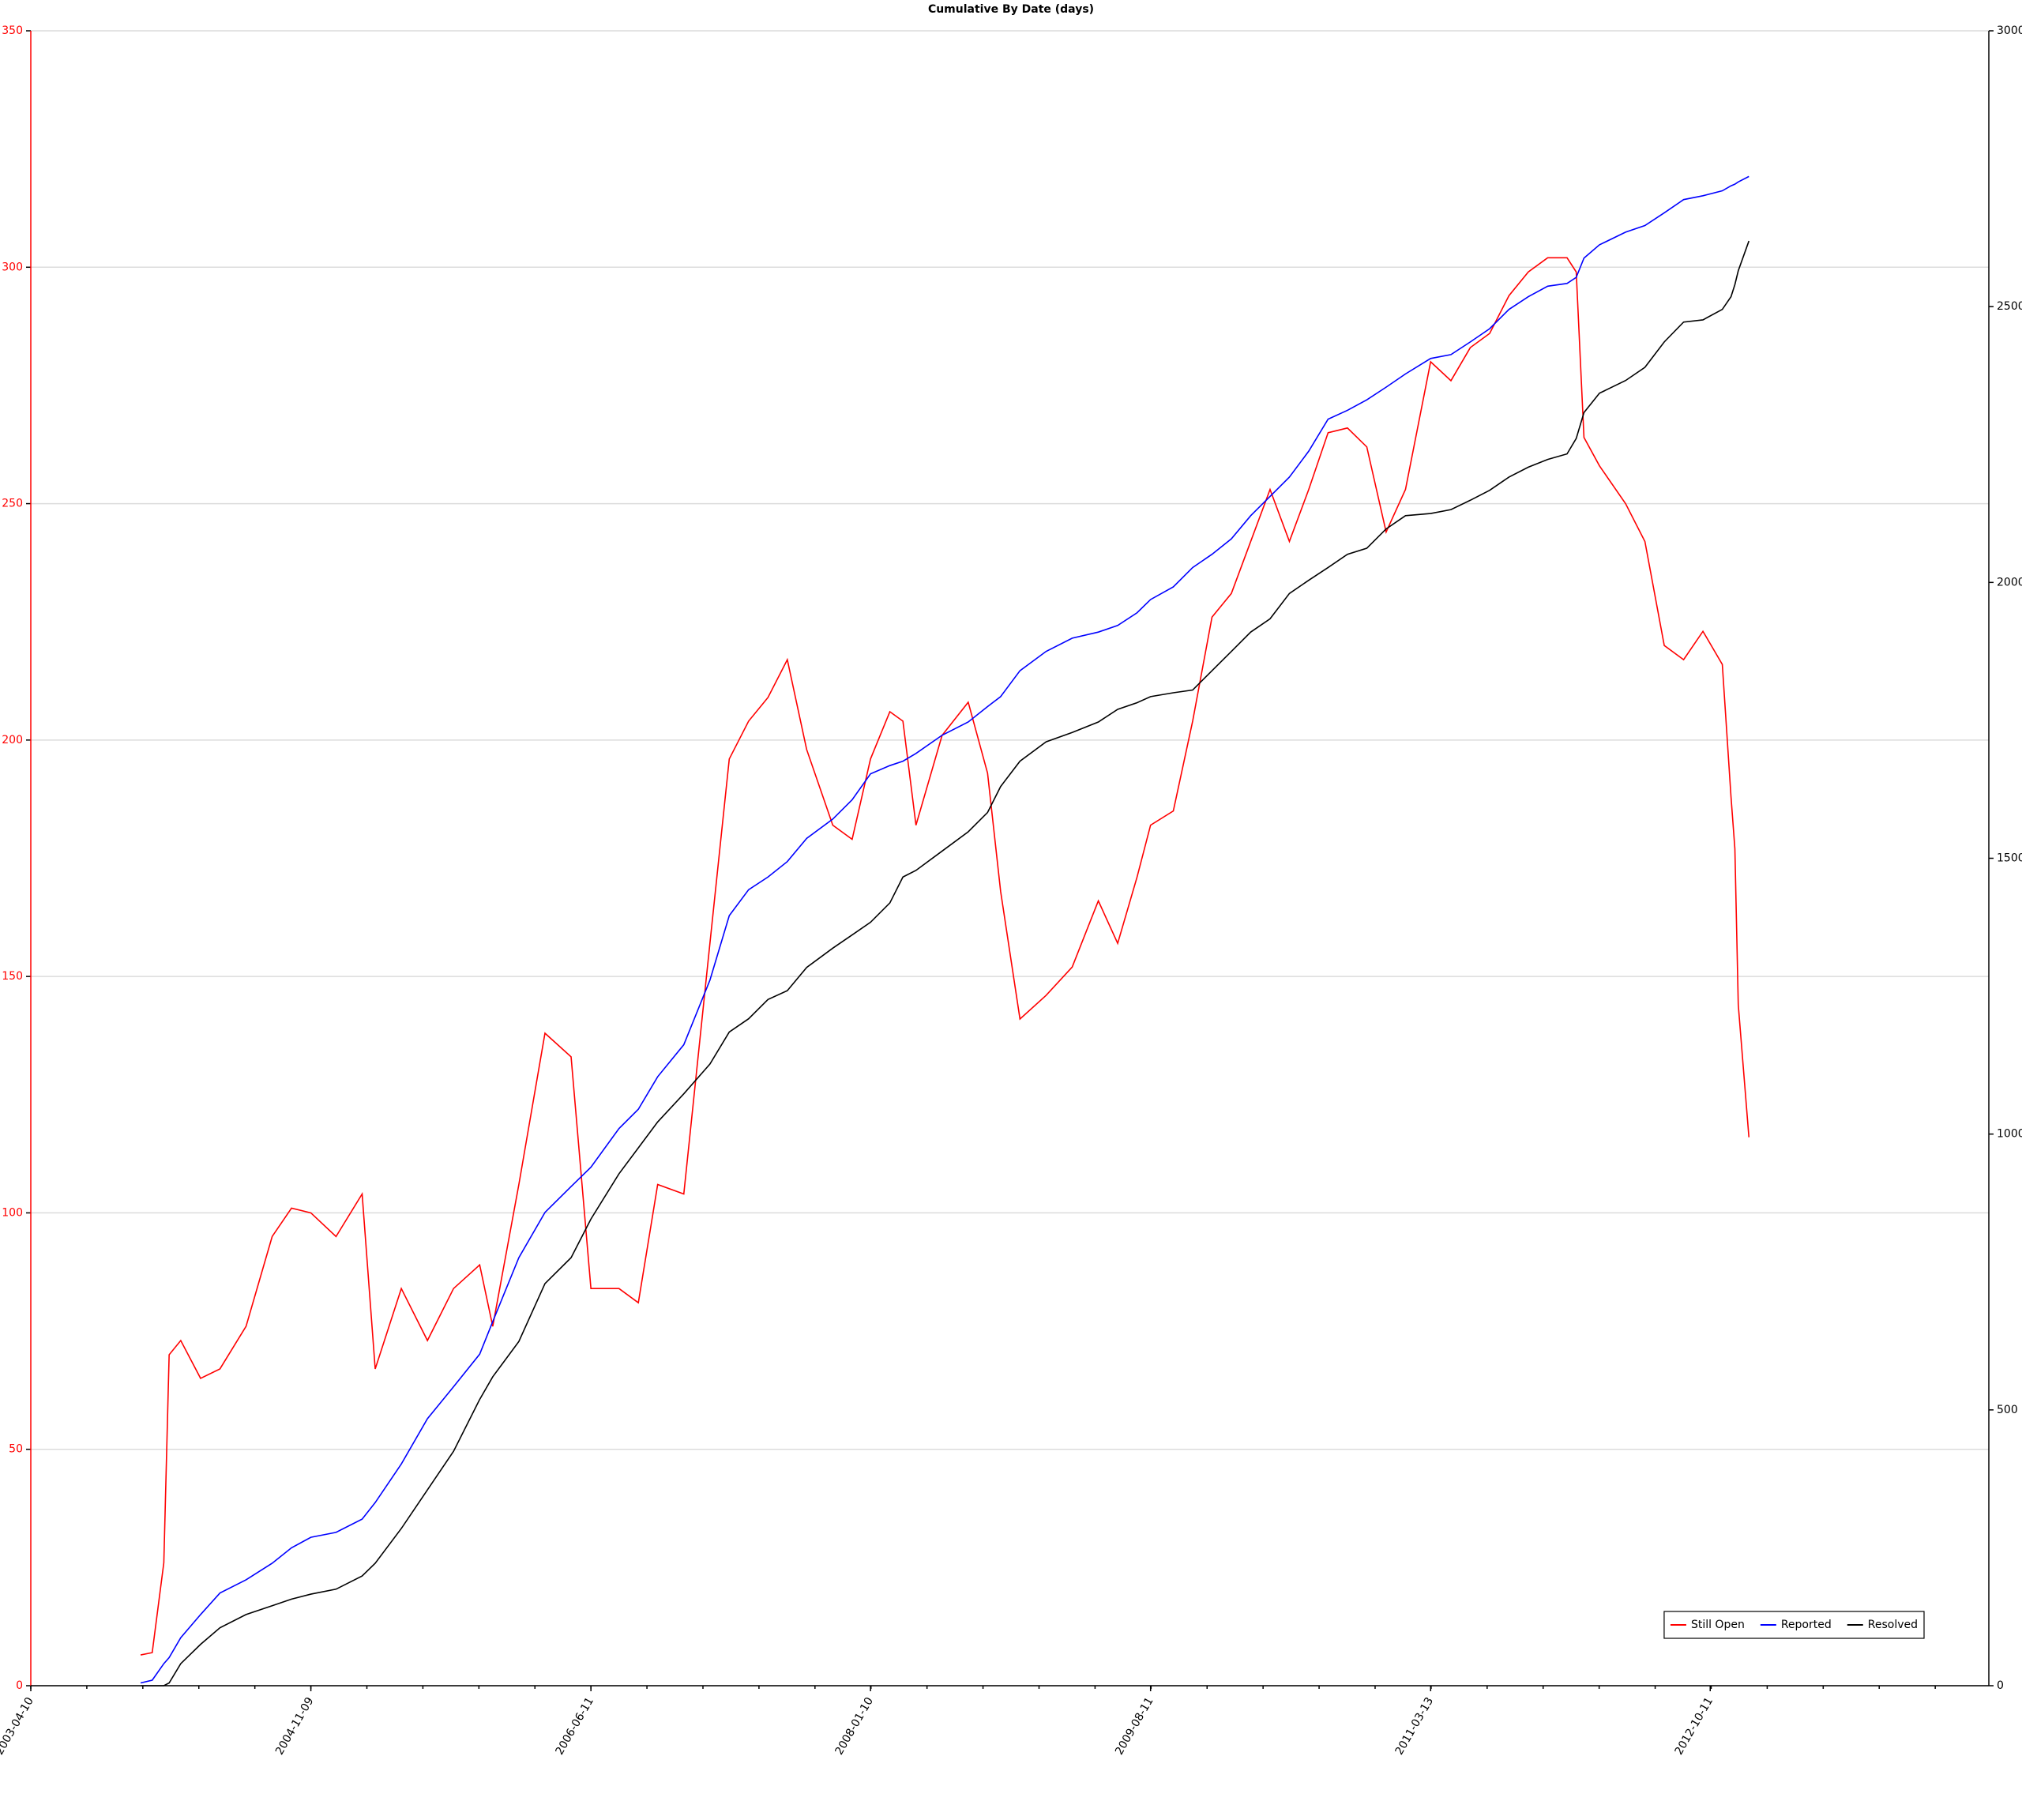 This screenshot has width=2022, height=1820. Describe the element at coordinates (1893, 1625) in the screenshot. I see `legend-label: Resolved` at that location.